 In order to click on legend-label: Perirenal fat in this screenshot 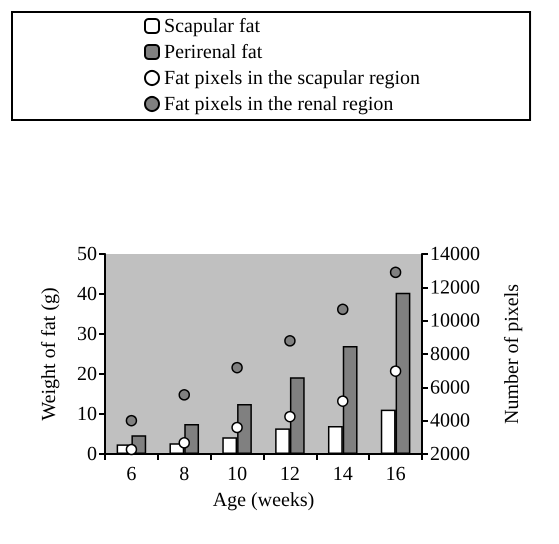, I will do `click(213, 52)`.